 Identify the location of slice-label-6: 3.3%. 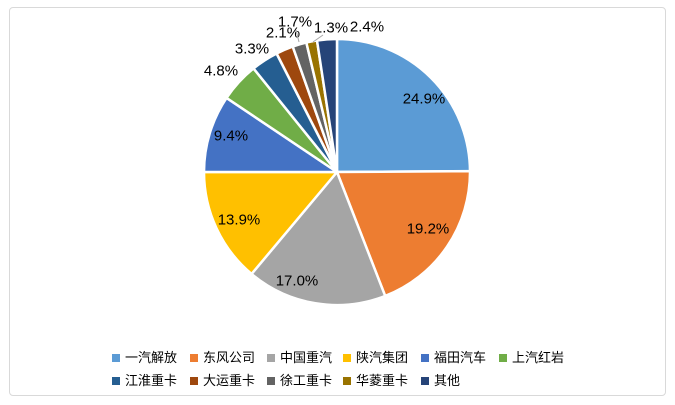
(252, 49).